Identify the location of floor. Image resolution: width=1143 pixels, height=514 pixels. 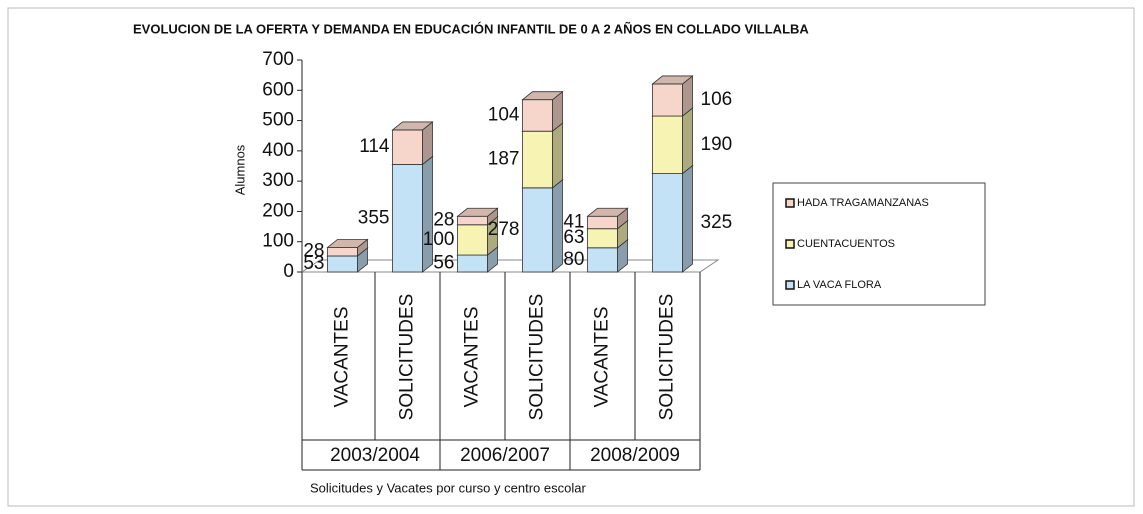
(510, 266).